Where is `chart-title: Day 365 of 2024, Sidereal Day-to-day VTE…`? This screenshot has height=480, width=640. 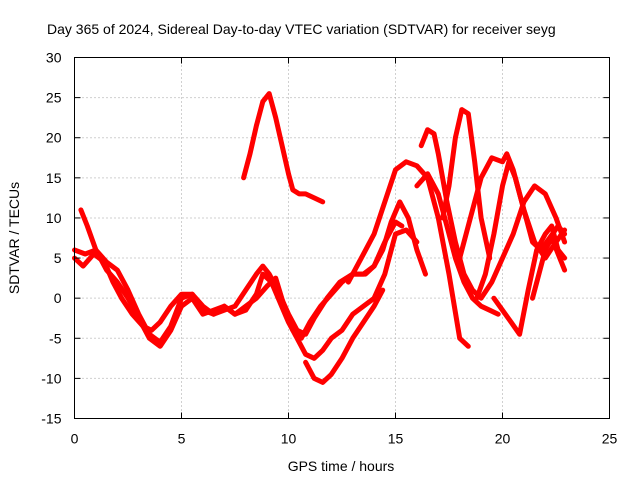 chart-title: Day 365 of 2024, Sidereal Day-to-day VTE… is located at coordinates (301, 29).